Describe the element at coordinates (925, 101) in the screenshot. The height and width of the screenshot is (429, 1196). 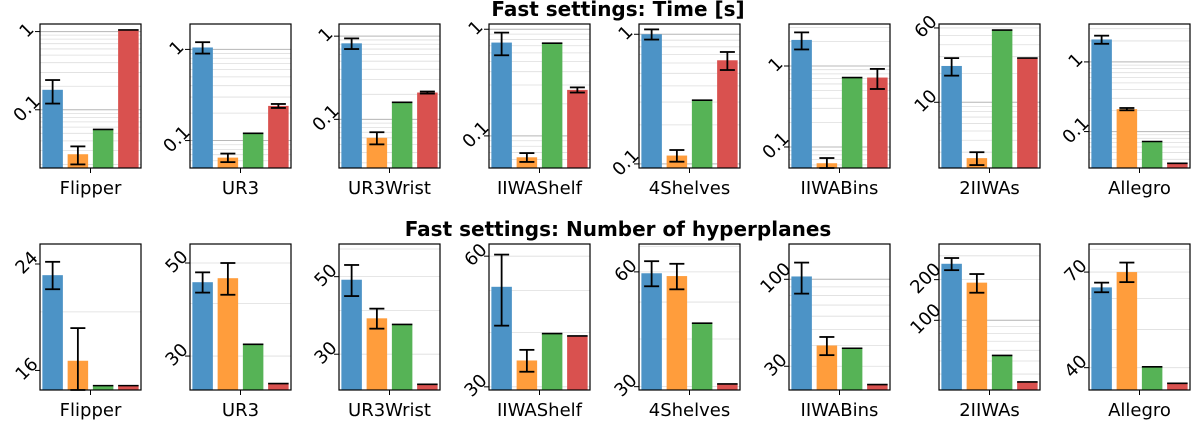
I see `y-tick-label: 10` at that location.